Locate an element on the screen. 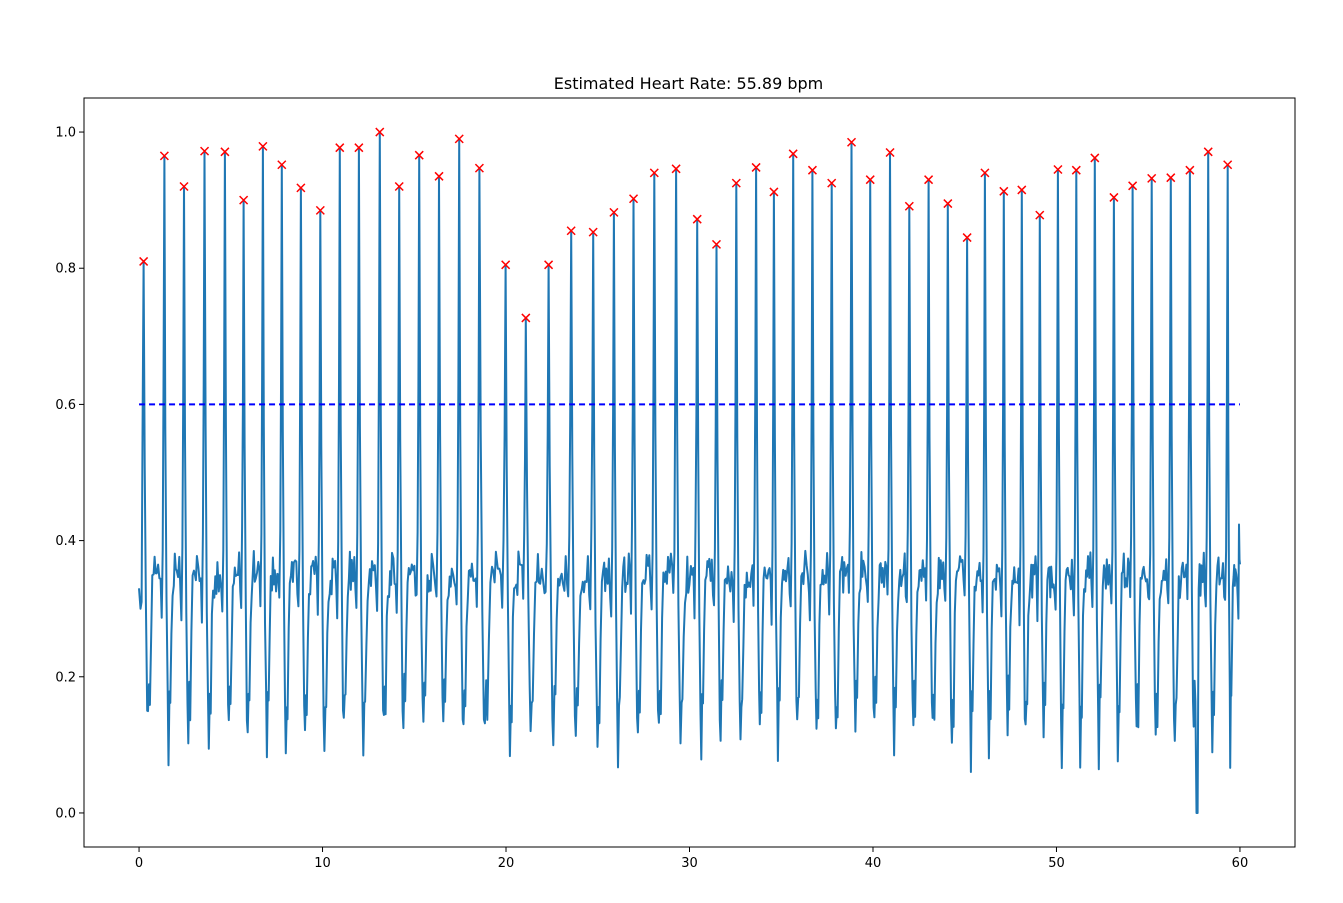 The width and height of the screenshot is (1343, 903). x-tick-label: 10 is located at coordinates (322, 863).